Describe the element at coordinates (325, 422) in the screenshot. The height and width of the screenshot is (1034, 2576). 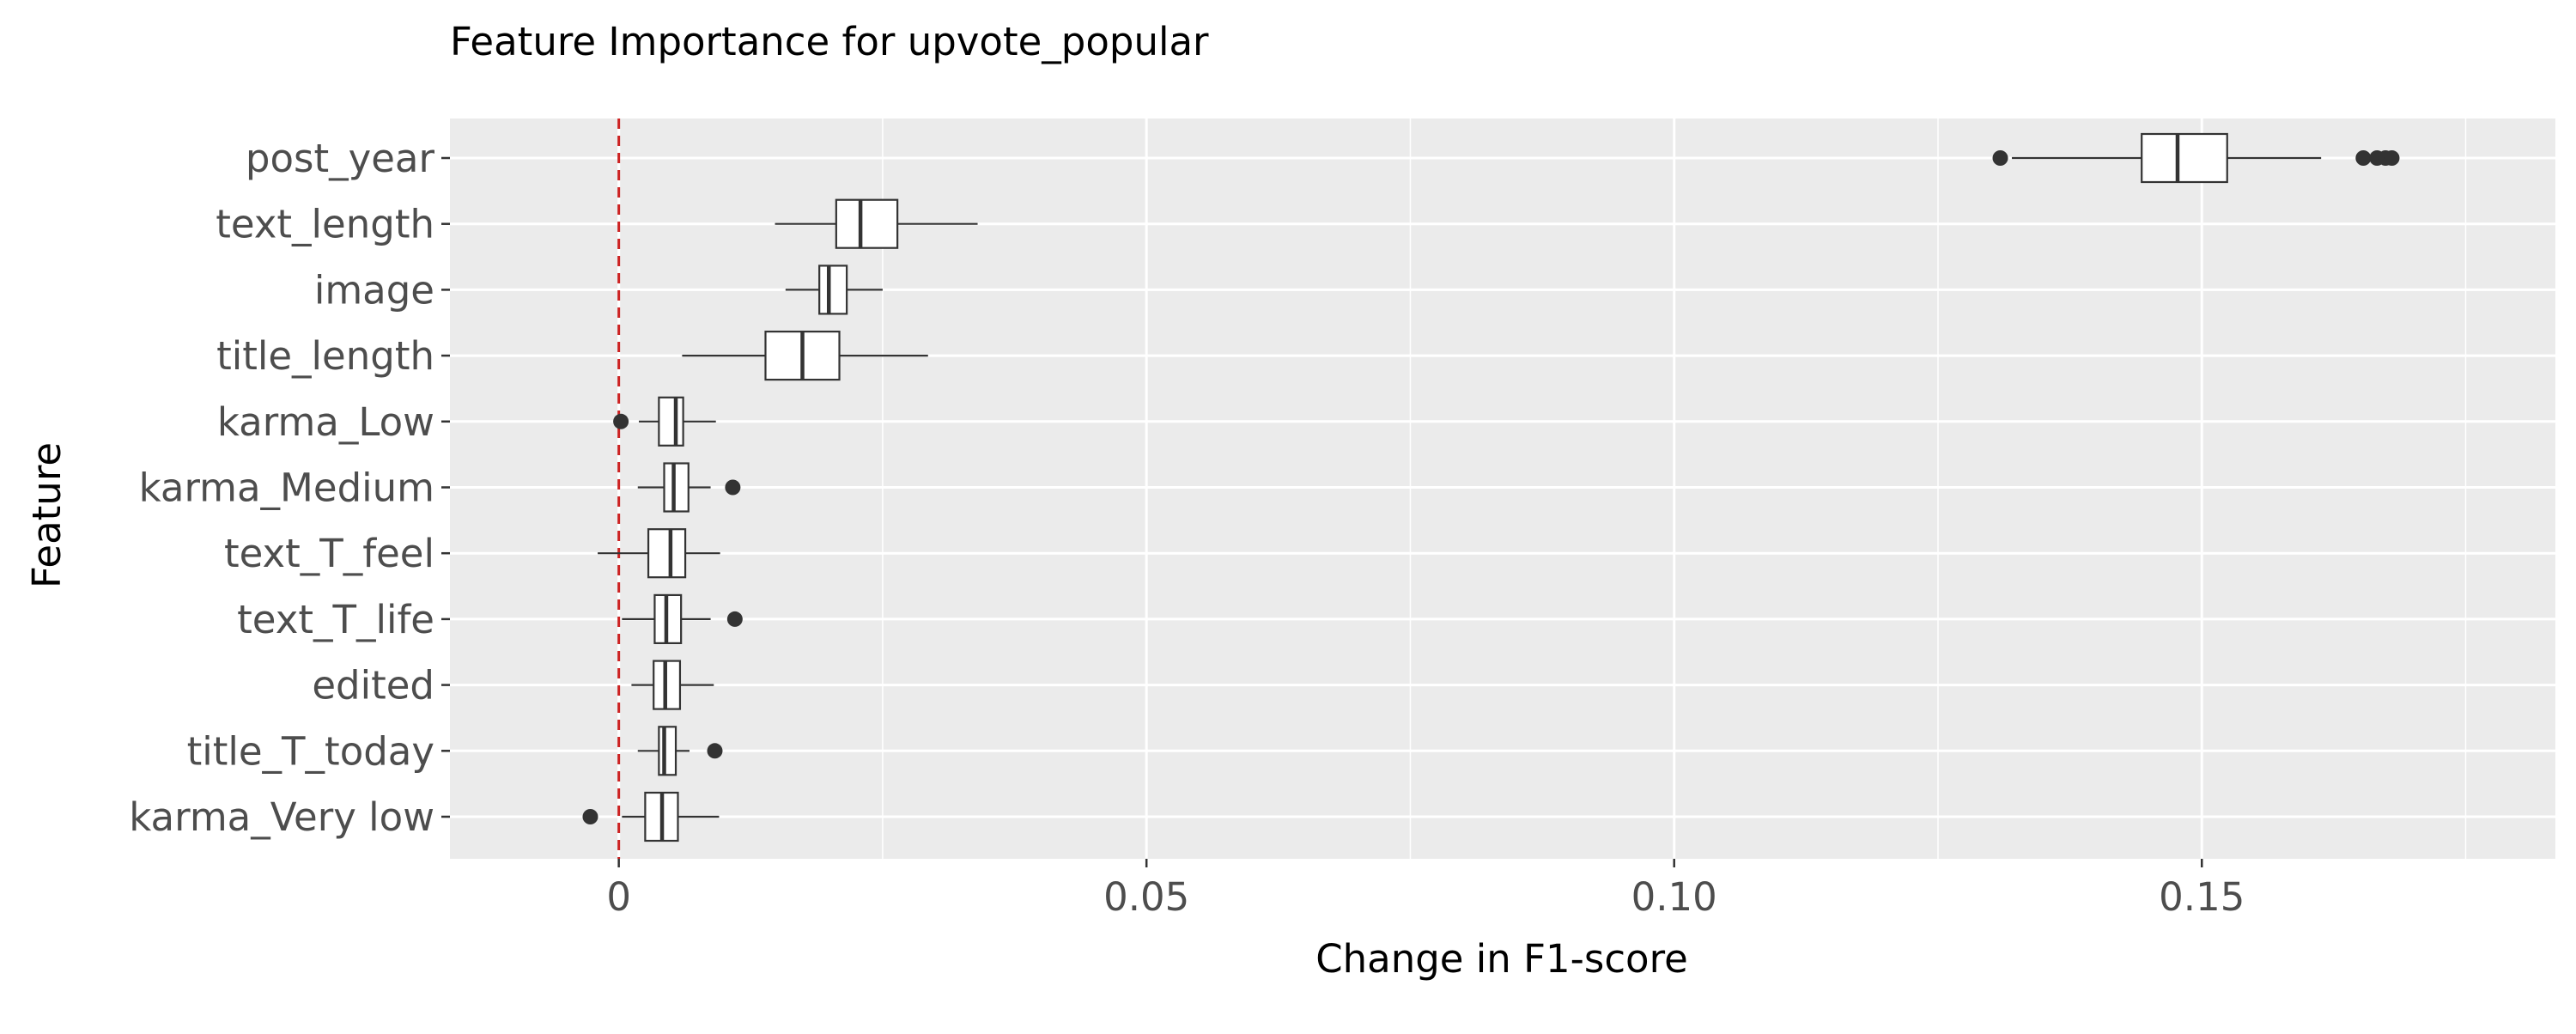
I see `y-tick-label: karma_Low` at that location.